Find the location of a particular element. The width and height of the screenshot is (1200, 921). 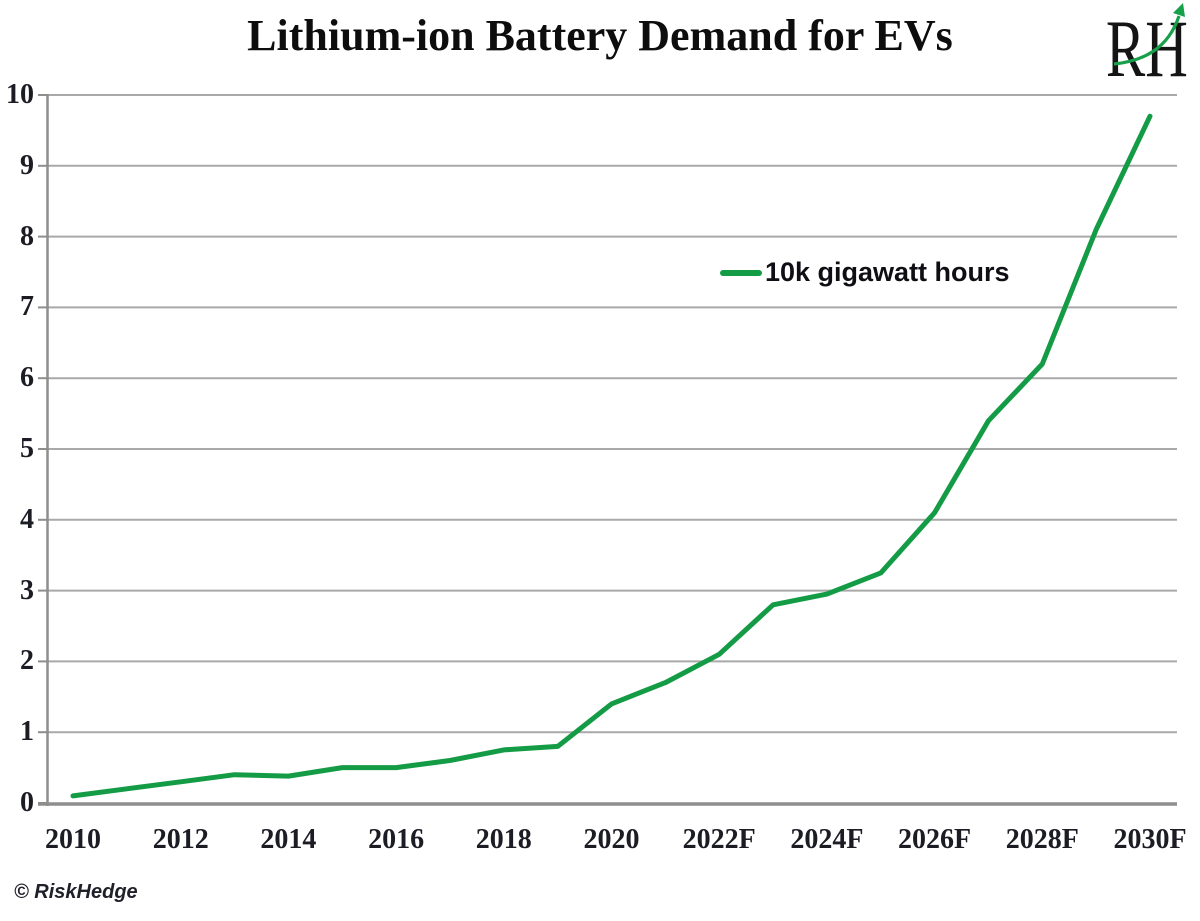

y-tick-label-10: 10 is located at coordinates (20, 94).